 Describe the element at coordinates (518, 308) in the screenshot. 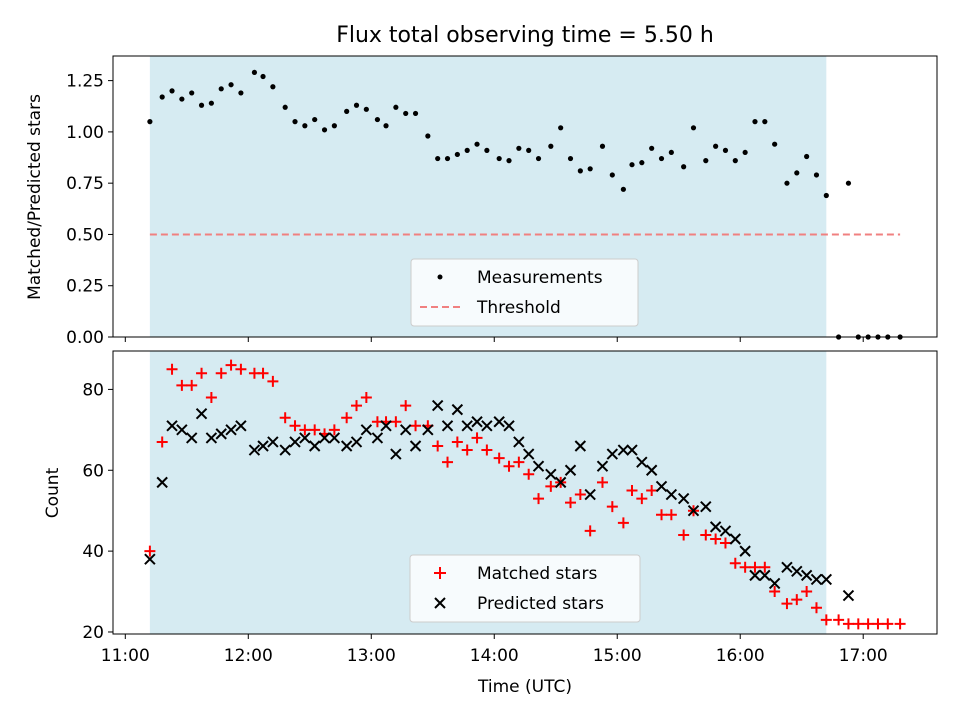

I see `legend-threshold-label: Threshold` at that location.